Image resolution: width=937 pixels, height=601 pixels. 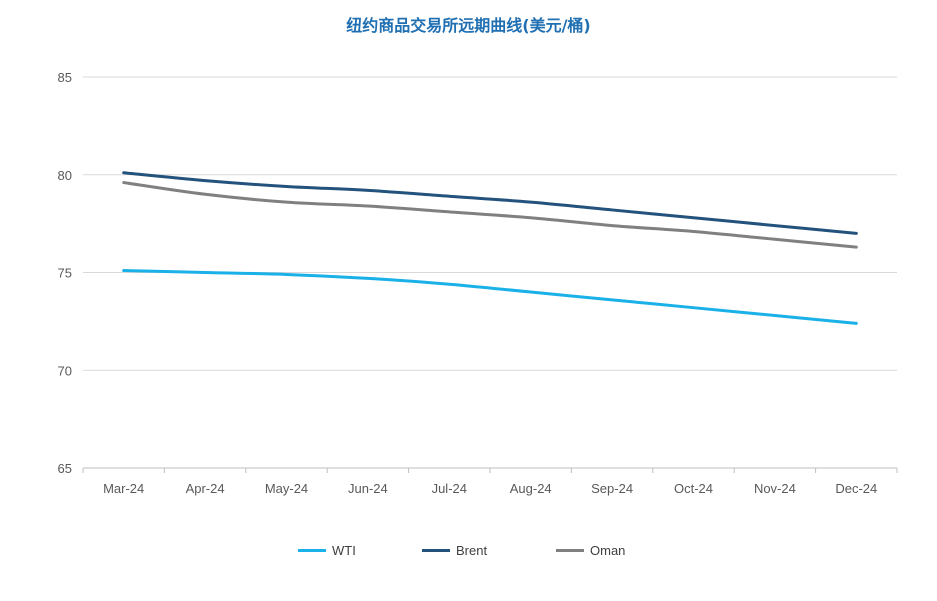 I want to click on series-line-oman, so click(x=490, y=215).